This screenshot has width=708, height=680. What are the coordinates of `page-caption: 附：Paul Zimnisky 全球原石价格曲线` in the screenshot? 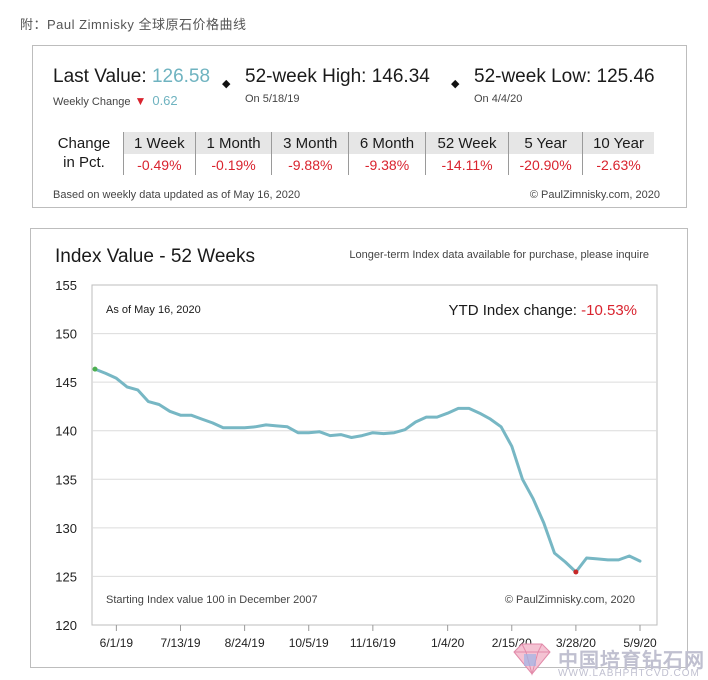 It's located at (133, 24).